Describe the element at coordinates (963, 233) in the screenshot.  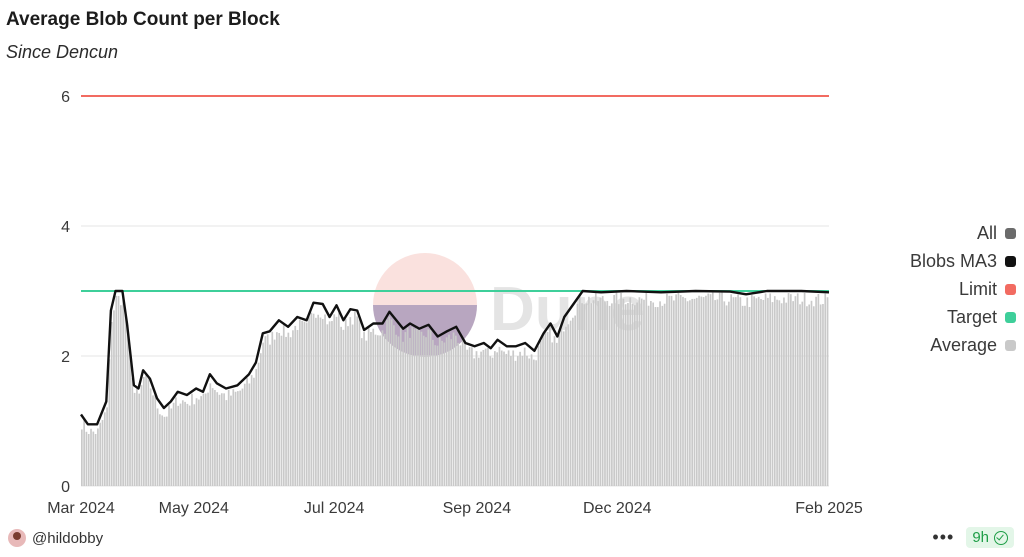
I see `legend-item-all: All` at that location.